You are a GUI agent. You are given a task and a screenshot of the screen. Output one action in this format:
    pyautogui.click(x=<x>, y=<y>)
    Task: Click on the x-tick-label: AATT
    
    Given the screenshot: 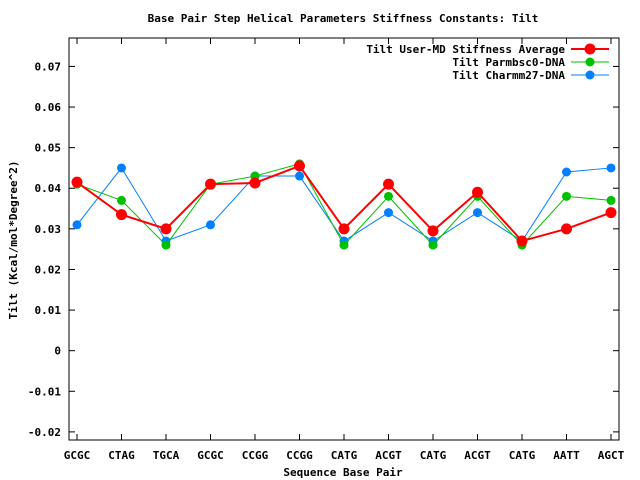 What is the action you would take?
    pyautogui.click(x=566, y=455)
    